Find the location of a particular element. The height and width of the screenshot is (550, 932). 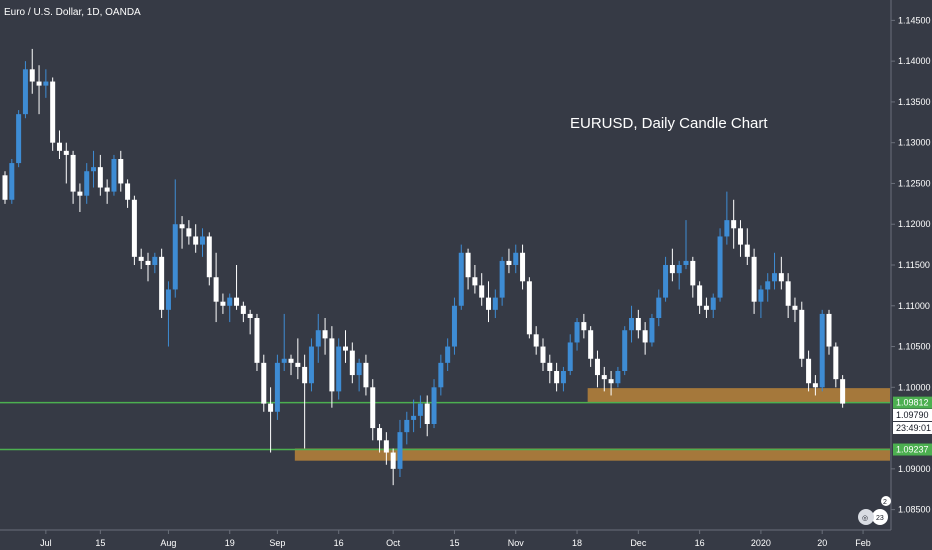

time-axis: Jul 15 Aug 19 Sep 16 Oct 15 Nov 18 Dec 16 2020 20 Feb is located at coordinates (455, 539).